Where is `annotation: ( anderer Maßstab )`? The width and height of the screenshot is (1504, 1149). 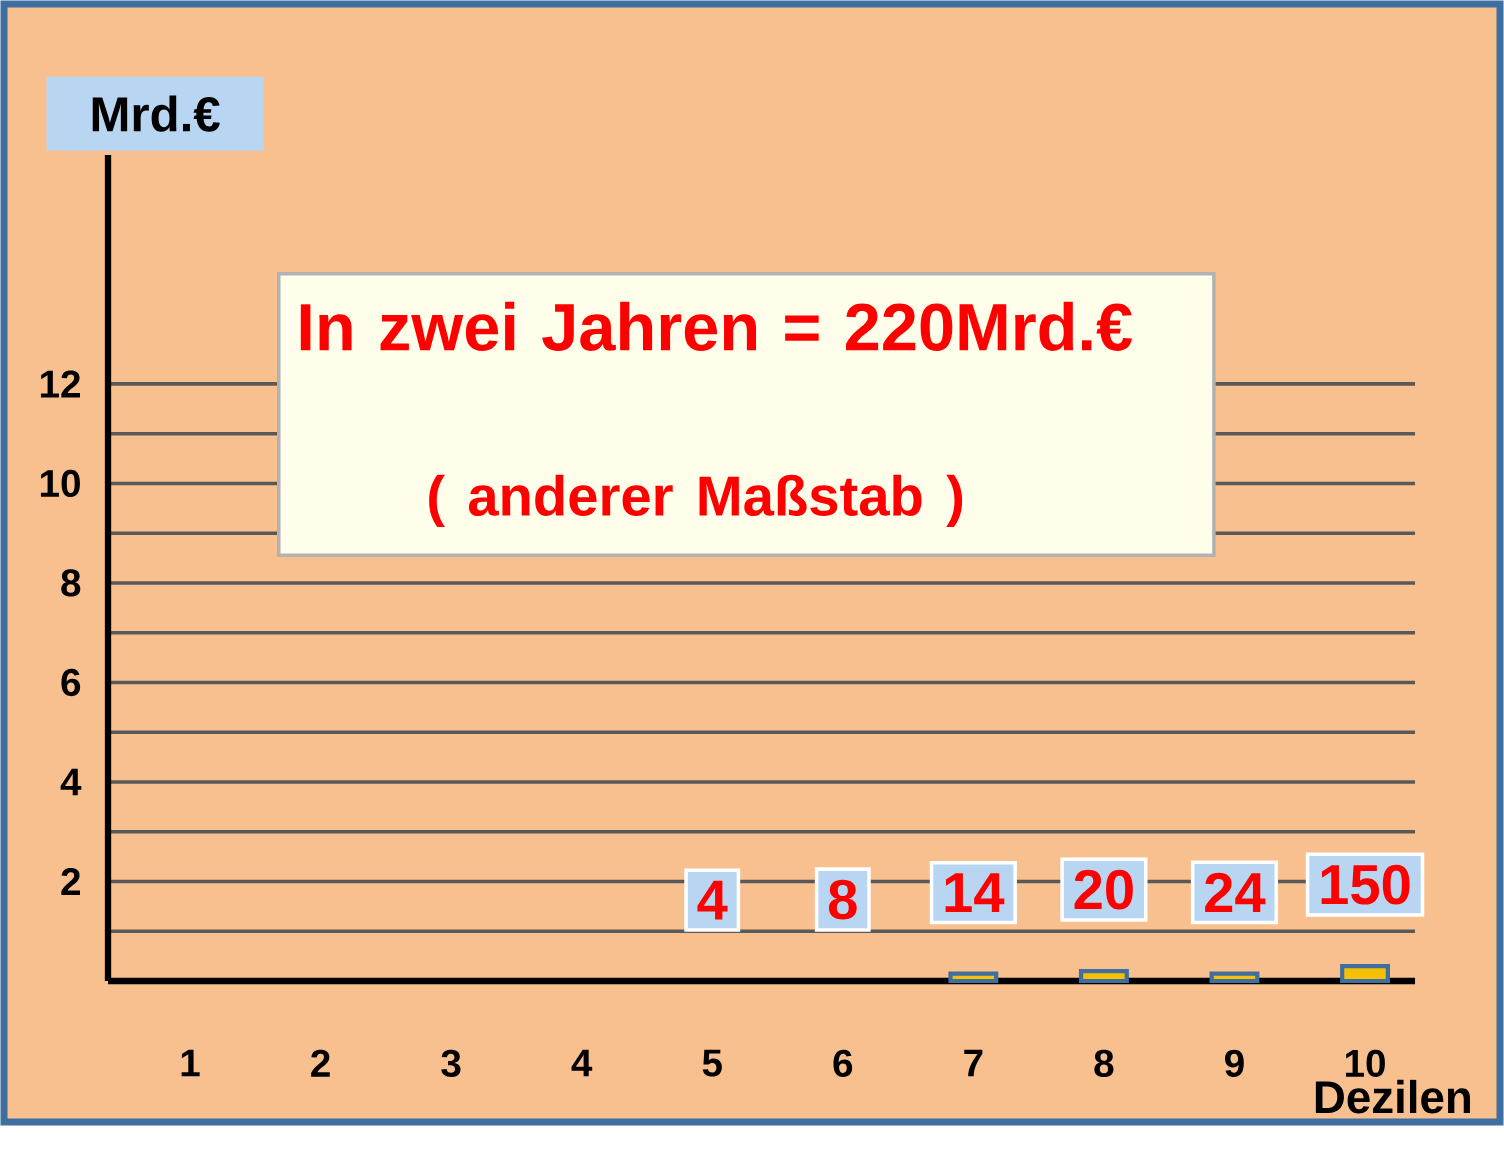 annotation: ( anderer Maßstab ) is located at coordinates (696, 501).